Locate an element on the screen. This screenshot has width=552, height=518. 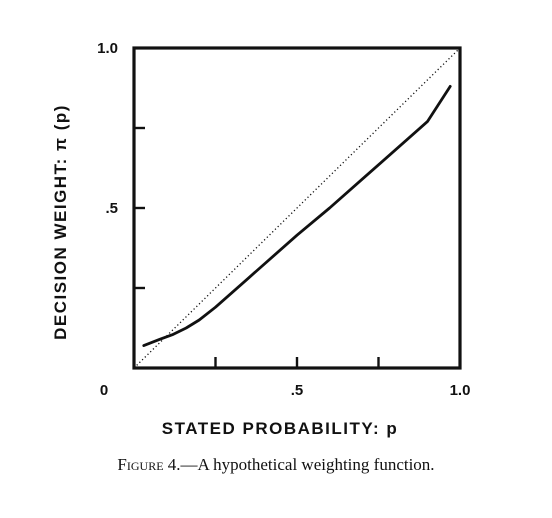
x-tick-label-2: 1.0 is located at coordinates (460, 390).